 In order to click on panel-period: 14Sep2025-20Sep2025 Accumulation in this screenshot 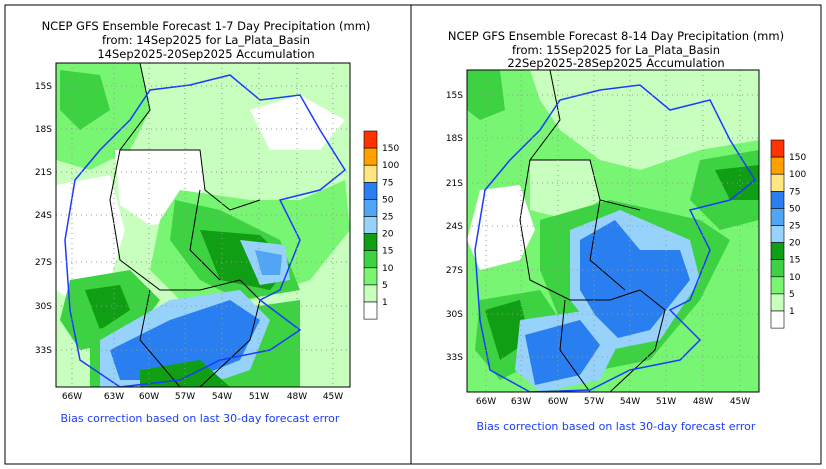, I will do `click(205, 54)`.